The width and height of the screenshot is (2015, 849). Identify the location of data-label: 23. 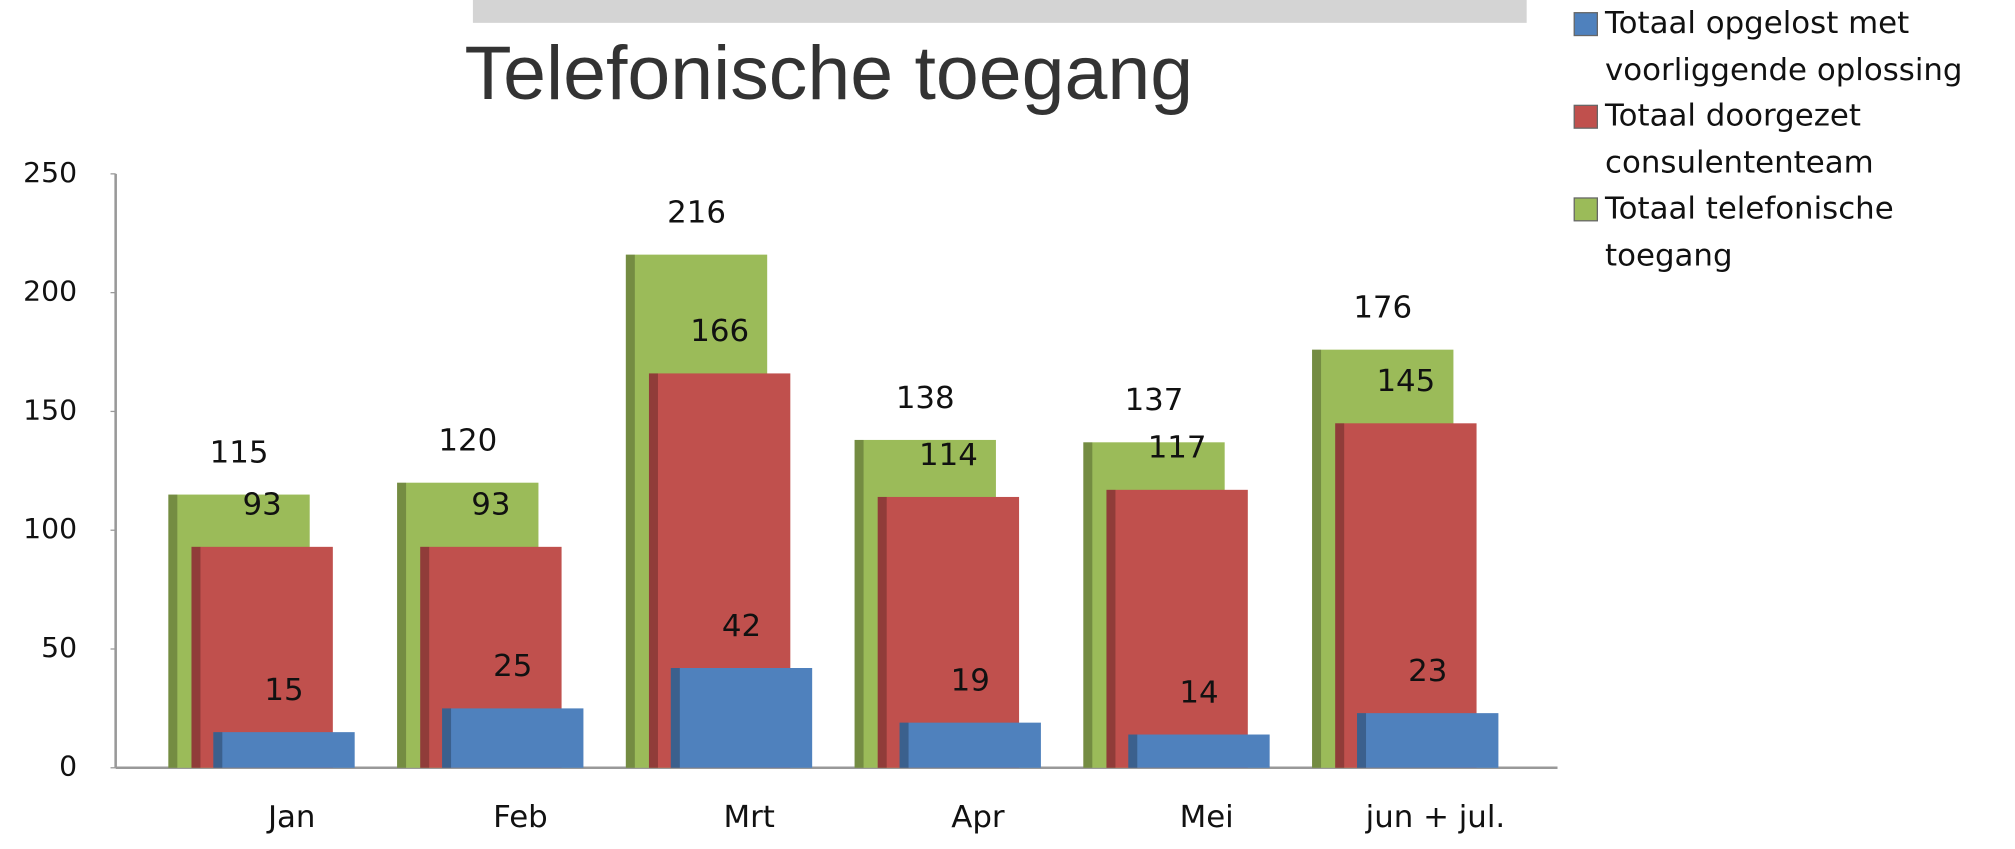
(1427, 671).